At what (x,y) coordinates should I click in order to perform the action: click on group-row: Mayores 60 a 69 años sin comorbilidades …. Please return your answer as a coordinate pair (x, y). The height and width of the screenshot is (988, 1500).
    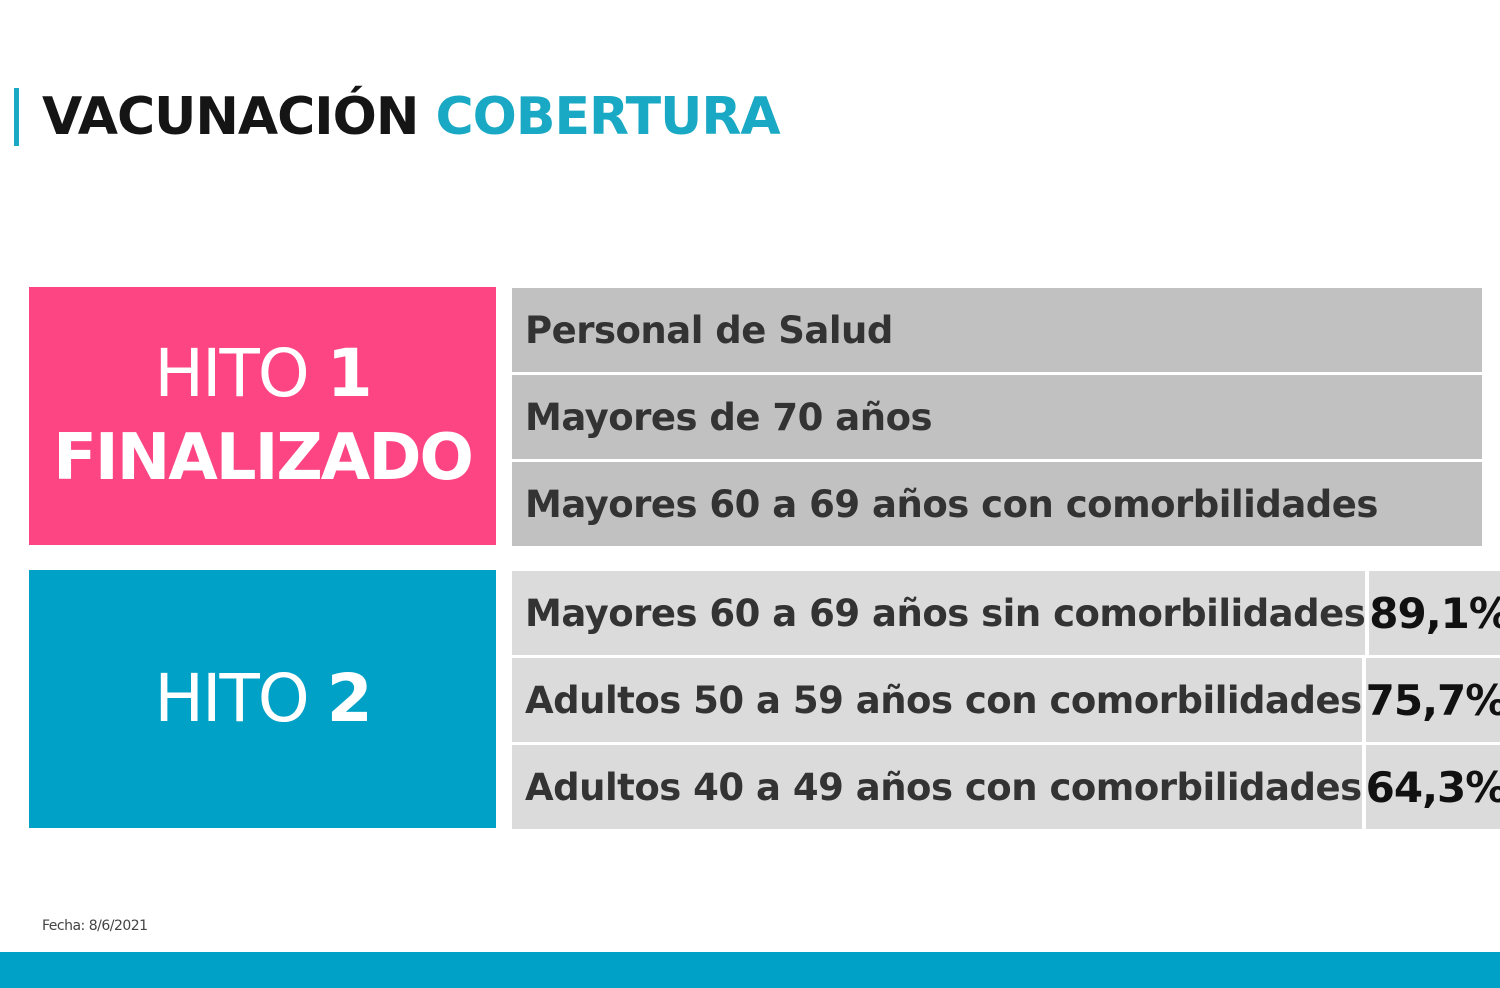
    Looking at the image, I should click on (1006, 613).